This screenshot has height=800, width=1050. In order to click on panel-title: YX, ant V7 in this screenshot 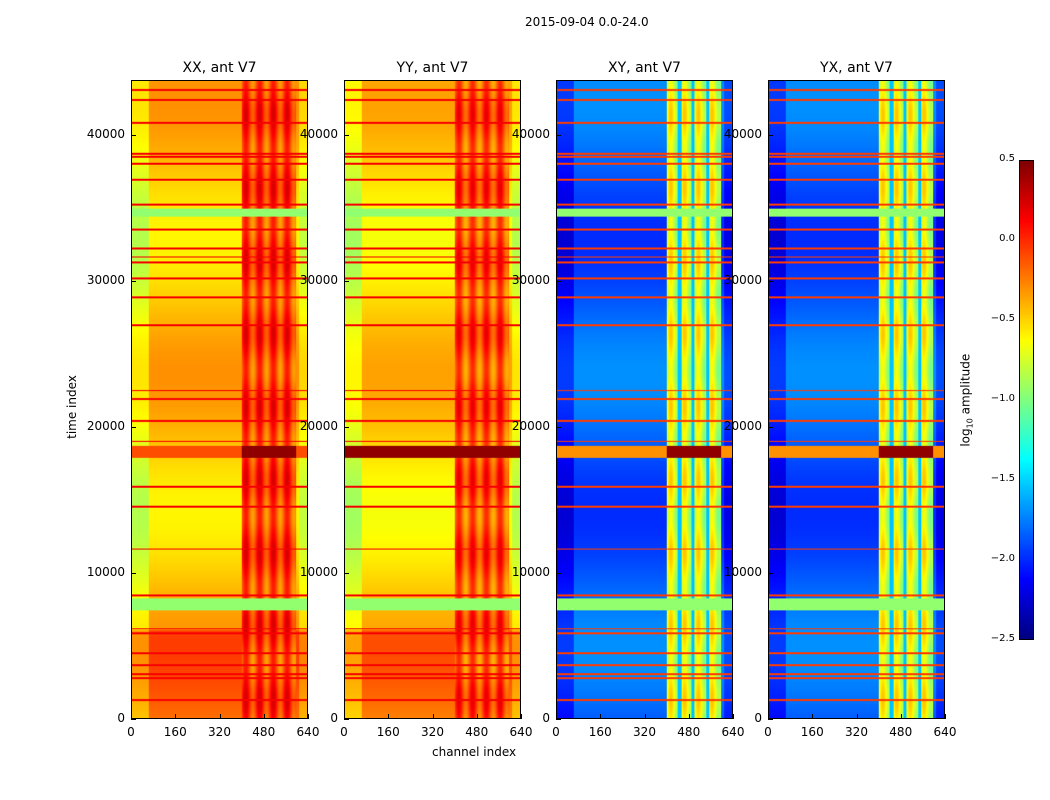, I will do `click(856, 68)`.